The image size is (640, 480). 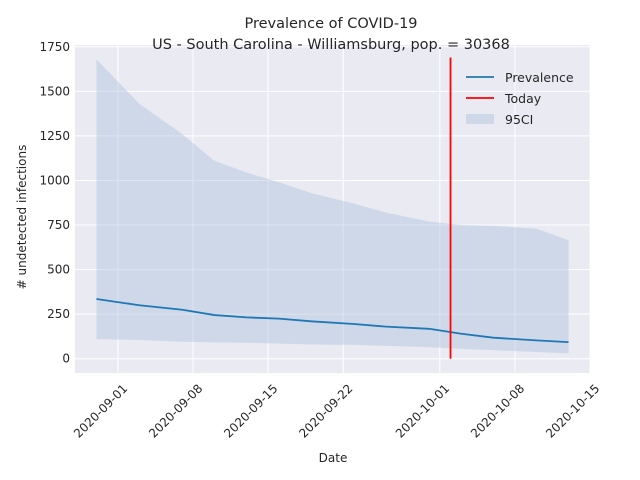 I want to click on y-tick-label: 0, so click(x=66, y=359).